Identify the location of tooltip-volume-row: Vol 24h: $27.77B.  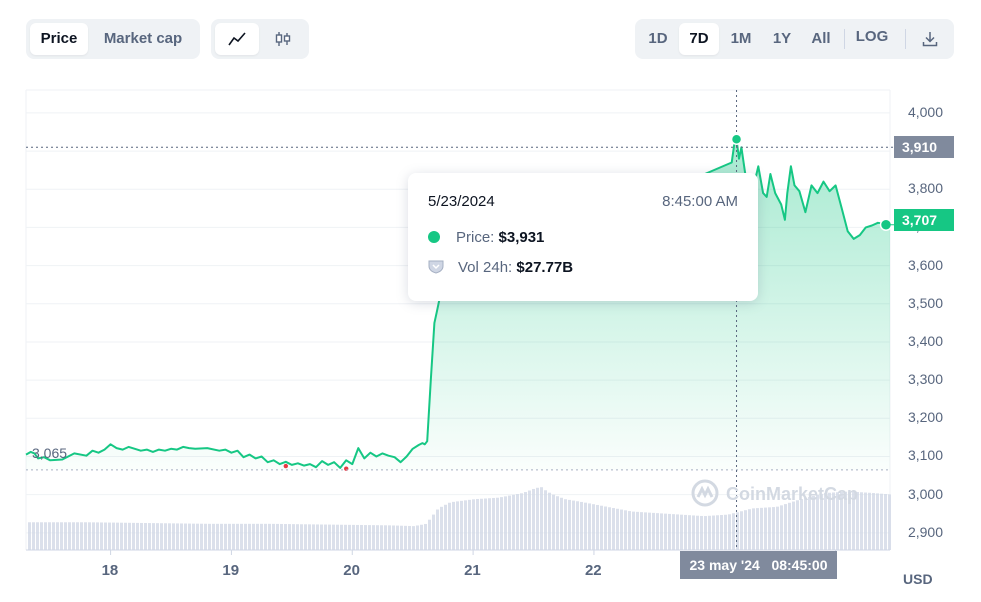
(500, 267).